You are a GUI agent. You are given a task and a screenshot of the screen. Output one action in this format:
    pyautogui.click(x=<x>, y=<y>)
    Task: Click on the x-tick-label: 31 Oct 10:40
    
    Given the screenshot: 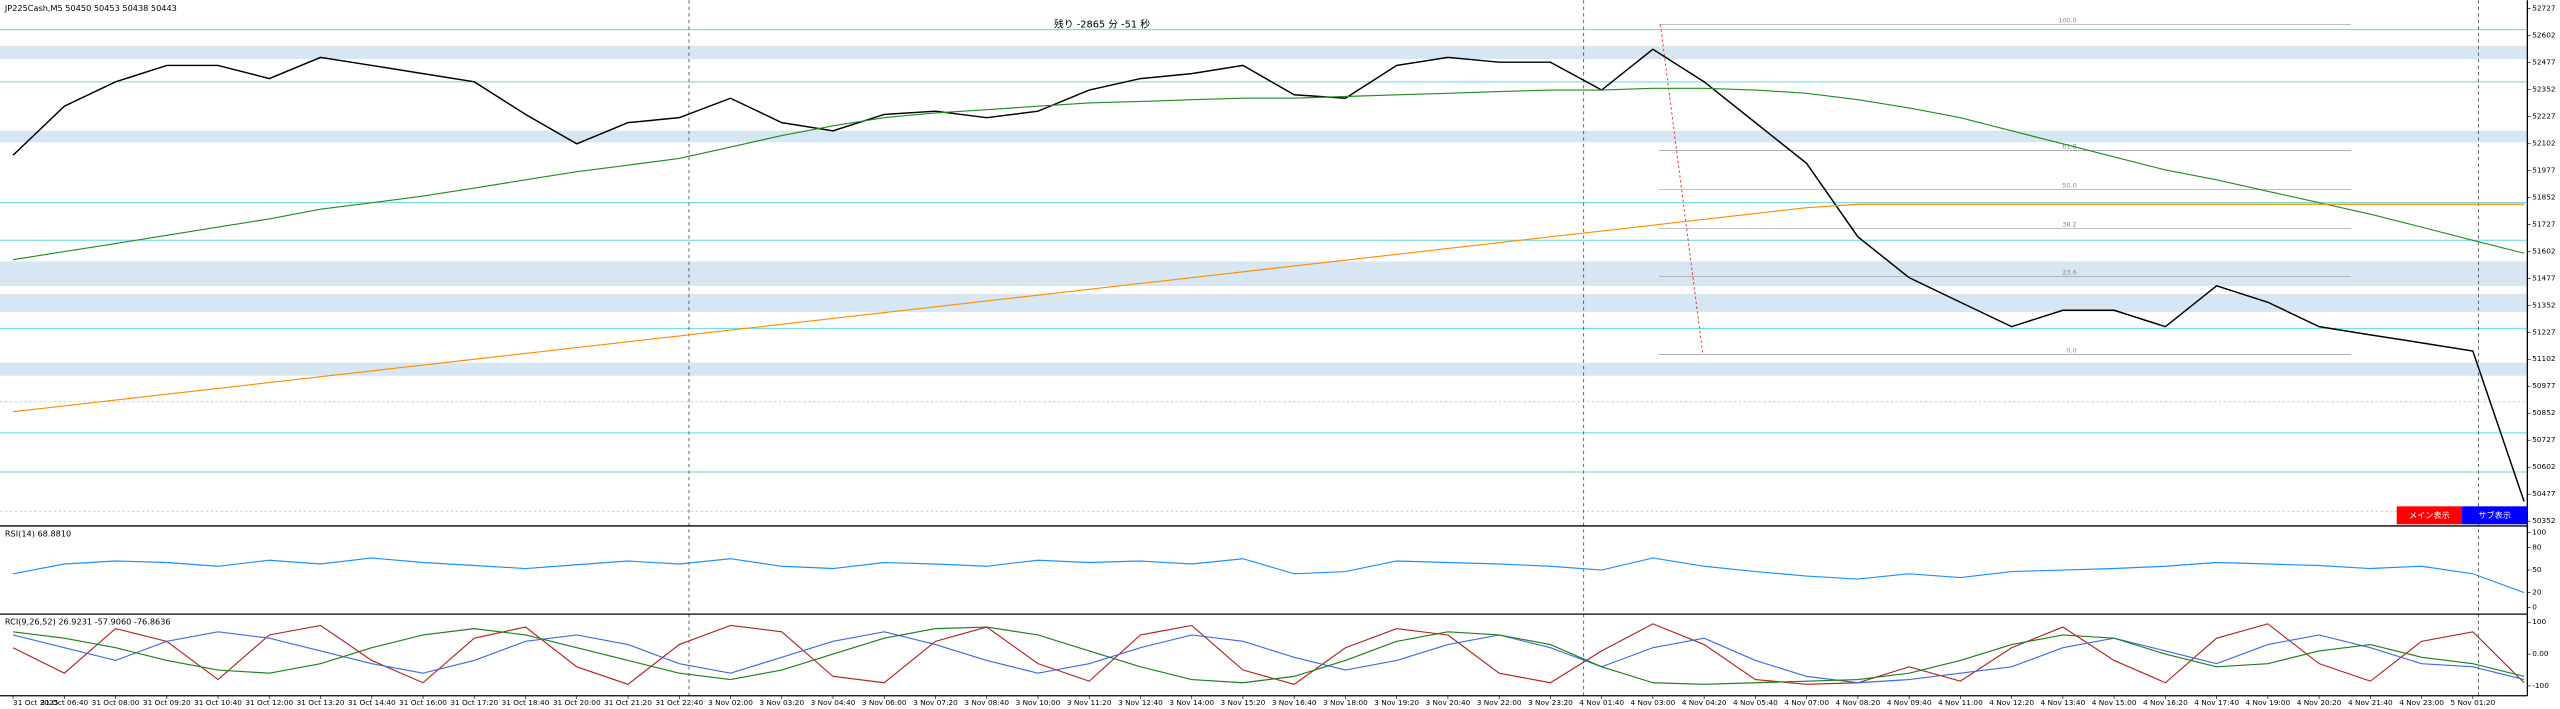 What is the action you would take?
    pyautogui.click(x=218, y=702)
    